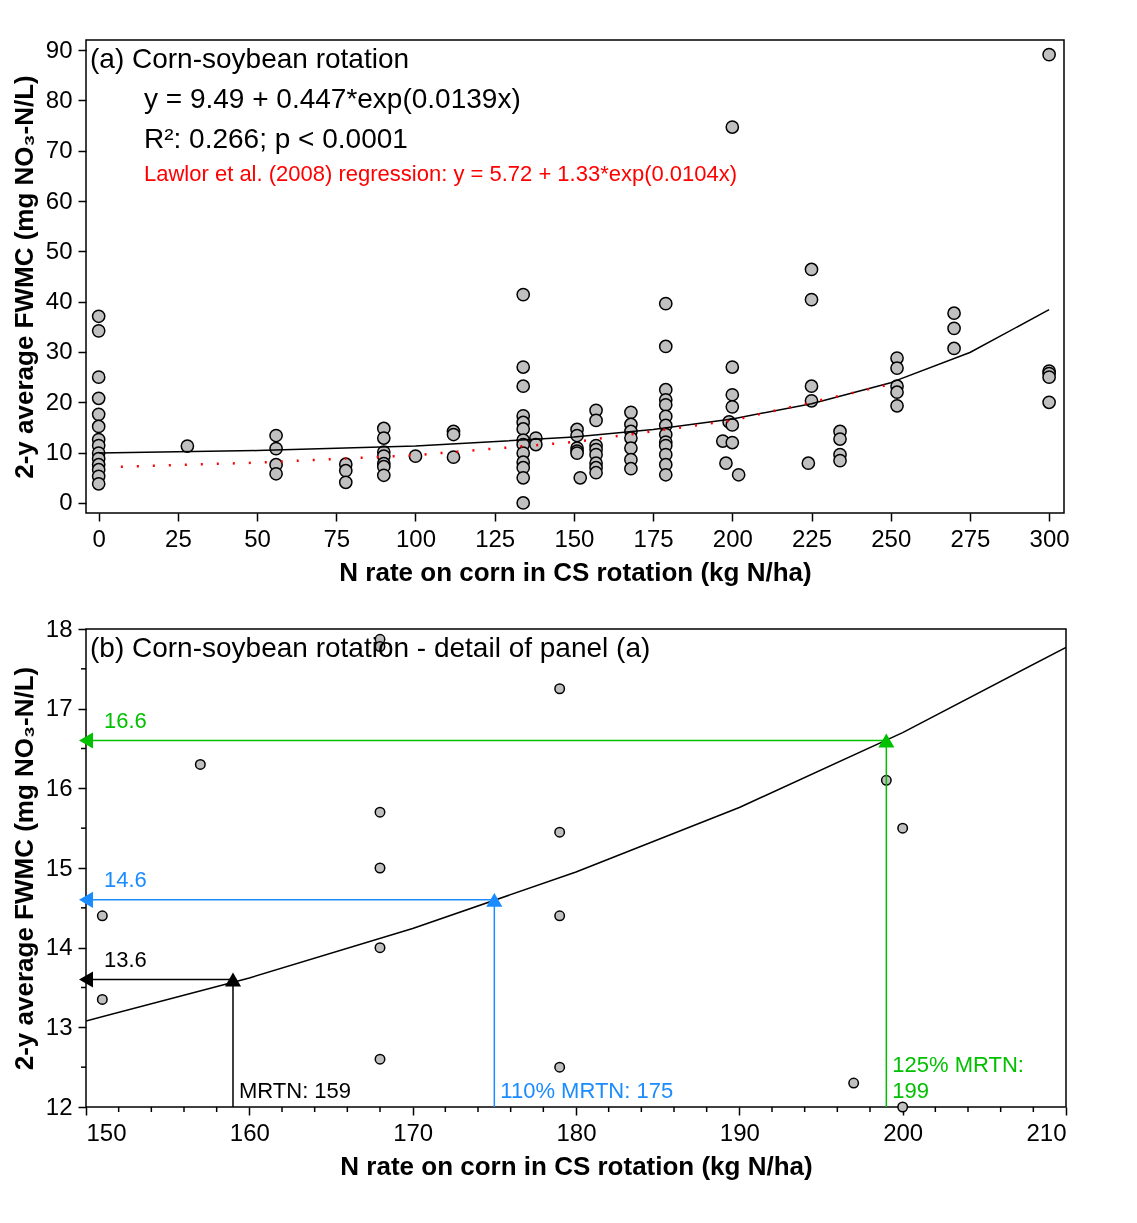 Image resolution: width=1137 pixels, height=1223 pixels. Describe the element at coordinates (332, 98) in the screenshot. I see `annotation: y = 9.49 + 0.447*exp(0.0139x)` at that location.